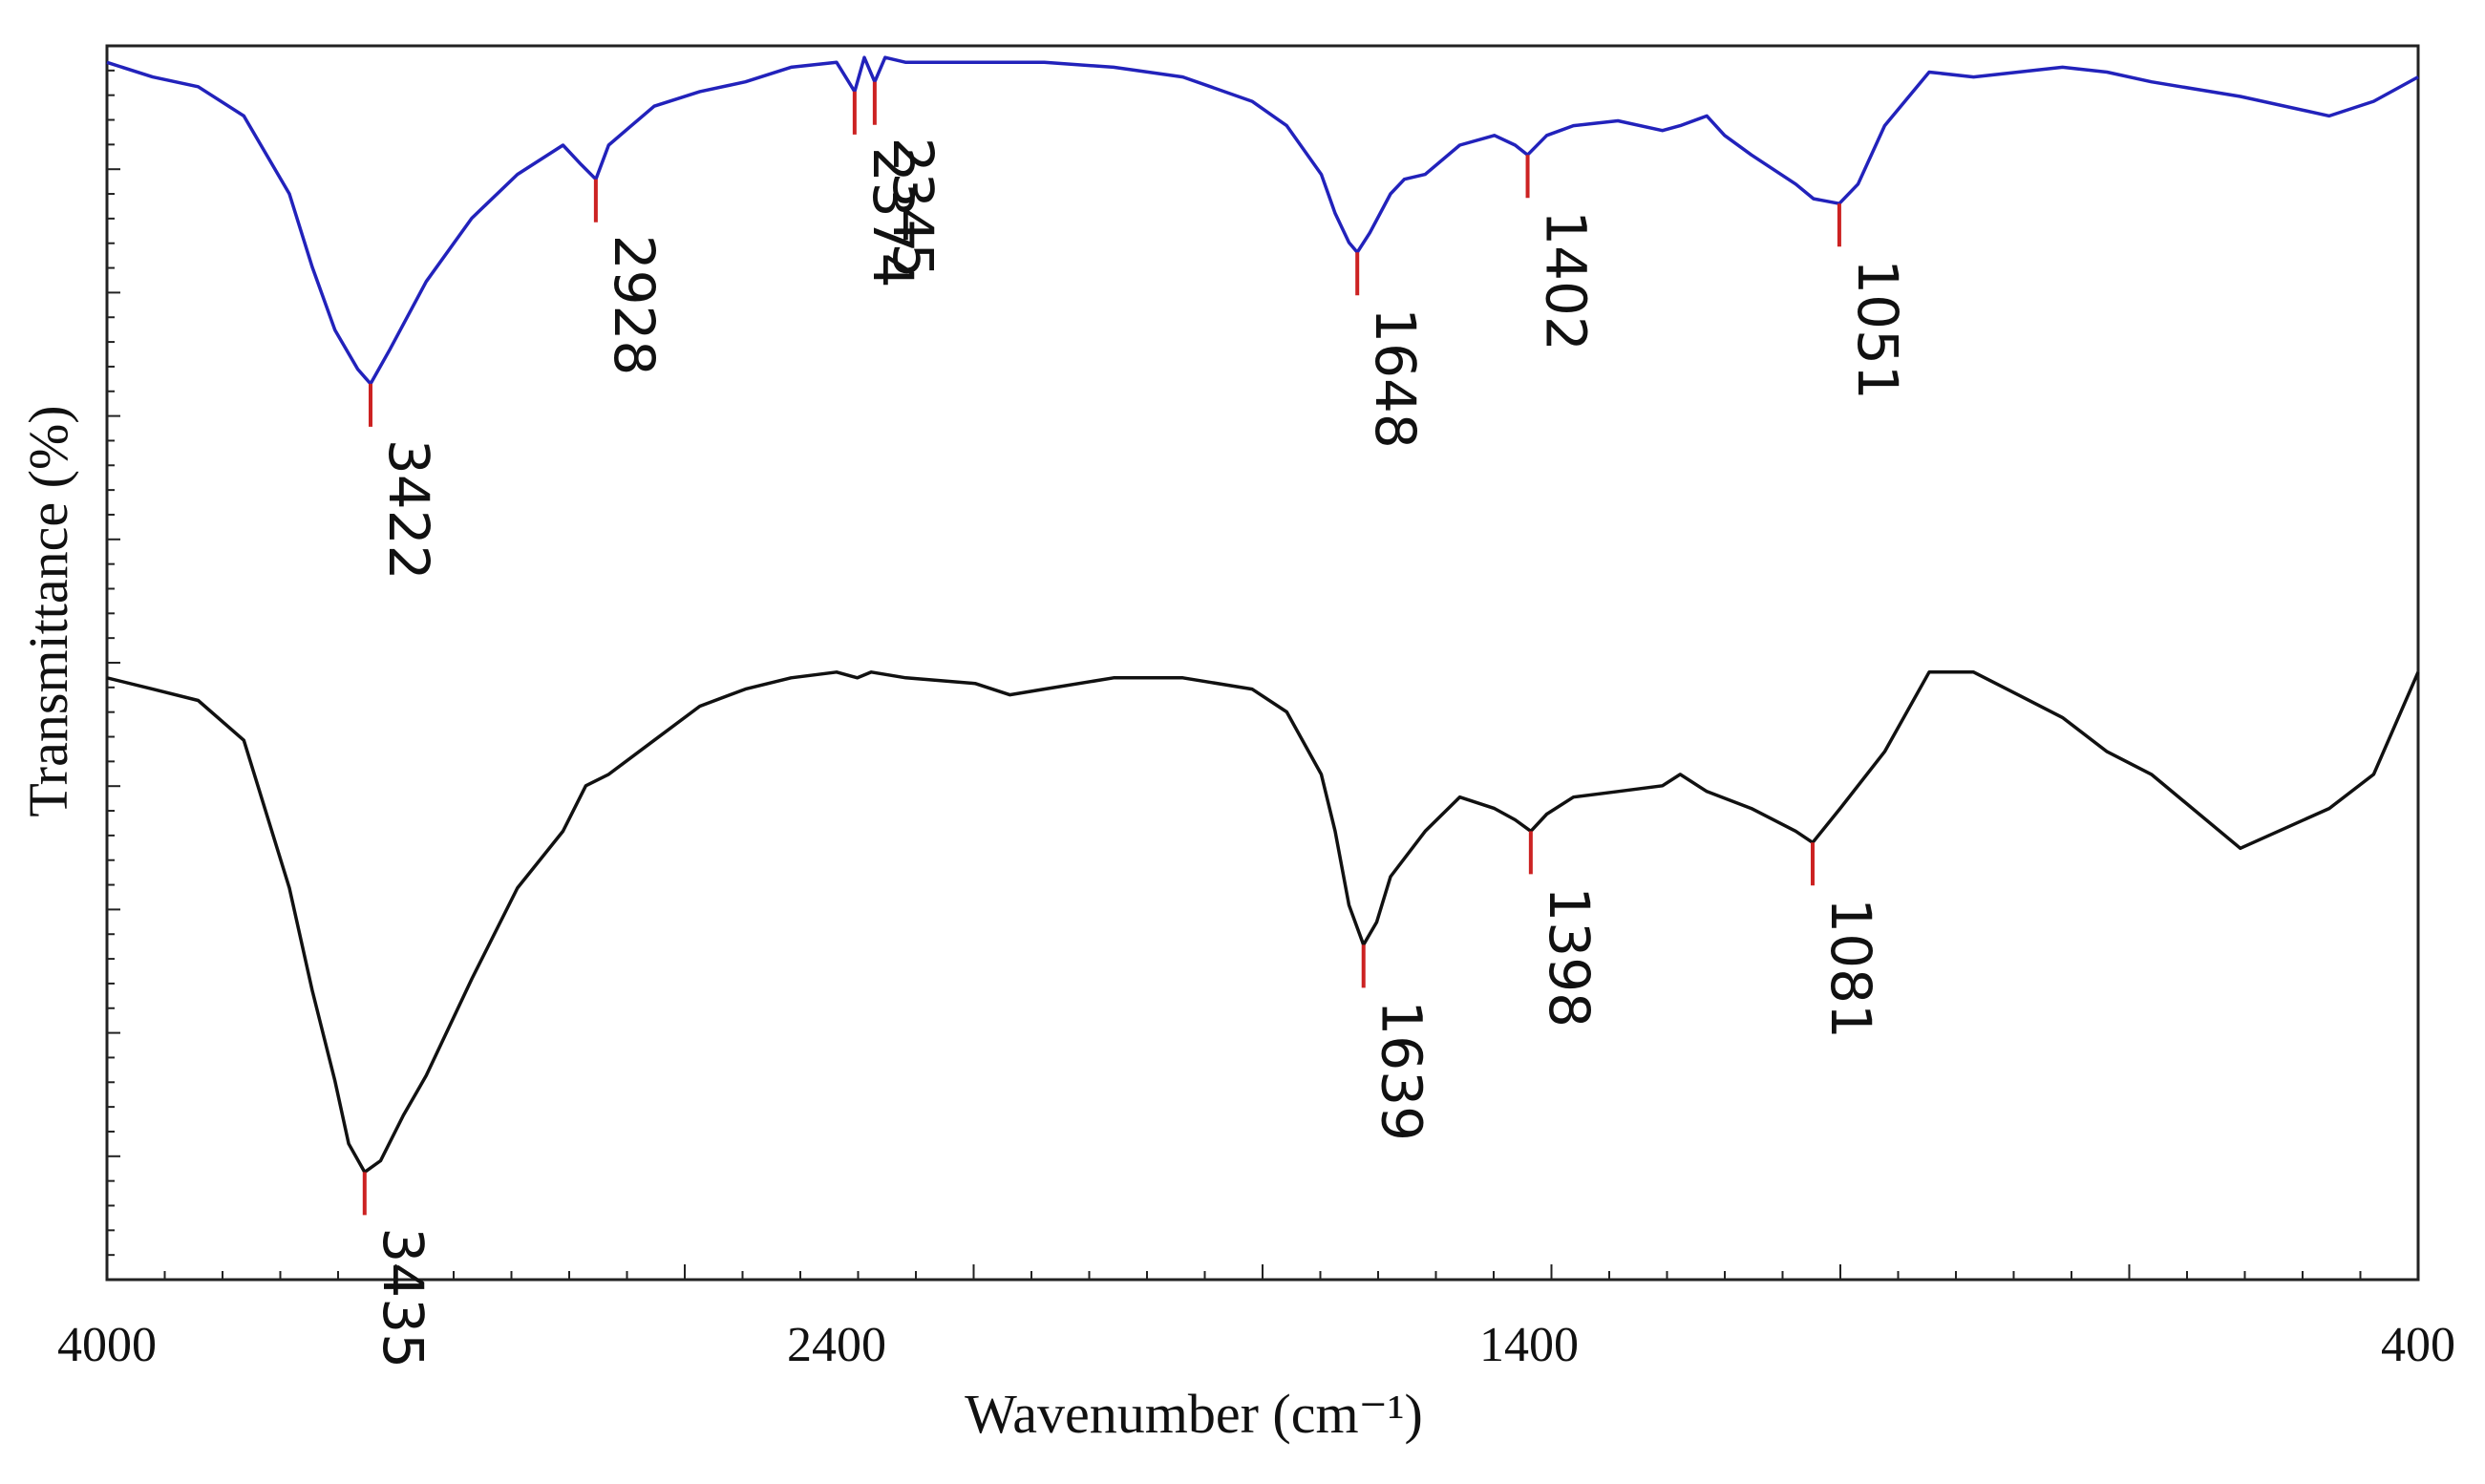  What do you see at coordinates (837, 1345) in the screenshot?
I see `x-tick-label: 2400` at bounding box center [837, 1345].